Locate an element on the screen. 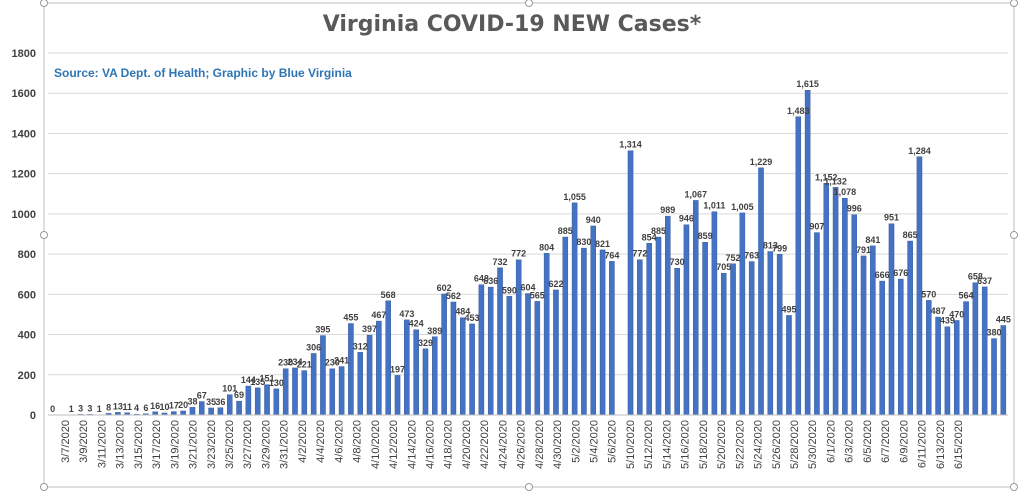  data-label: 907 is located at coordinates (816, 227).